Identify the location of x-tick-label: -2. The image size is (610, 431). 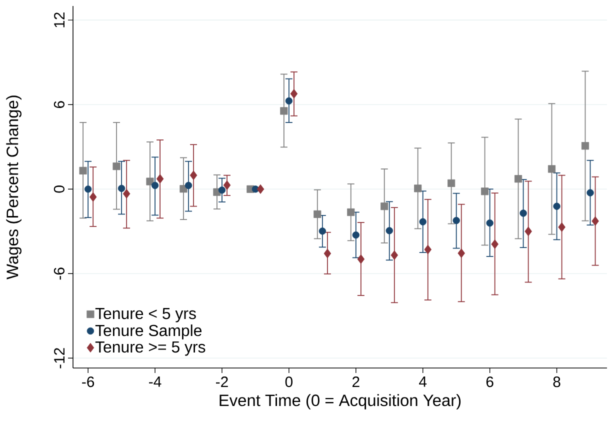
(222, 381).